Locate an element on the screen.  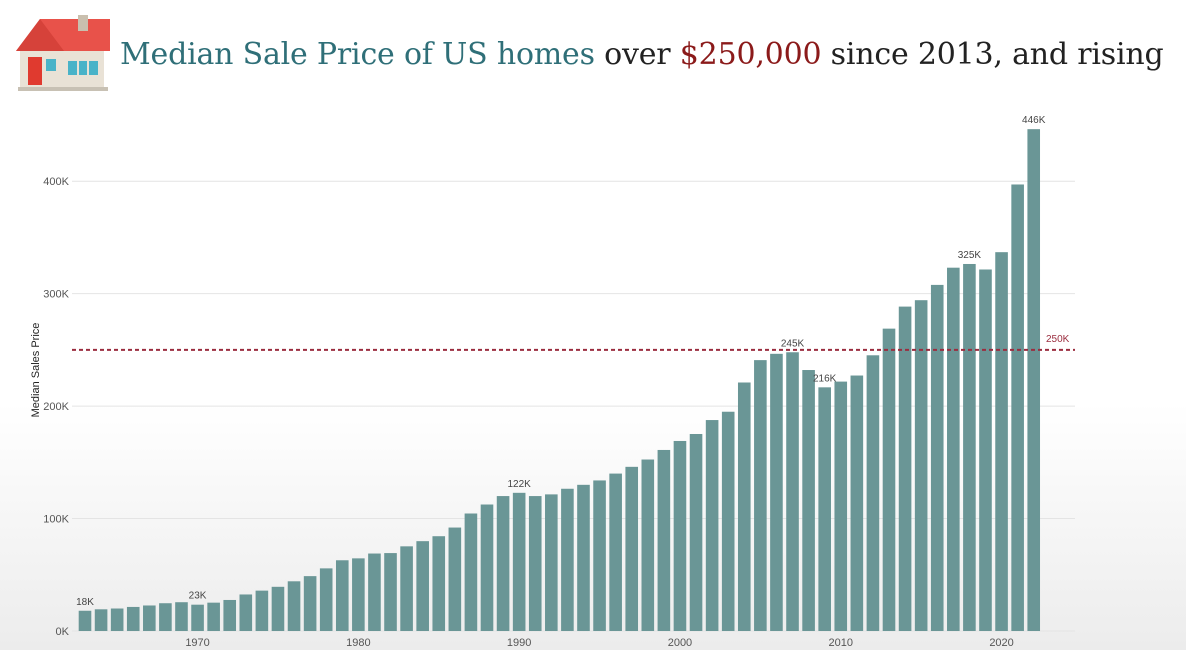
y-tick-label: 200K is located at coordinates (56, 407).